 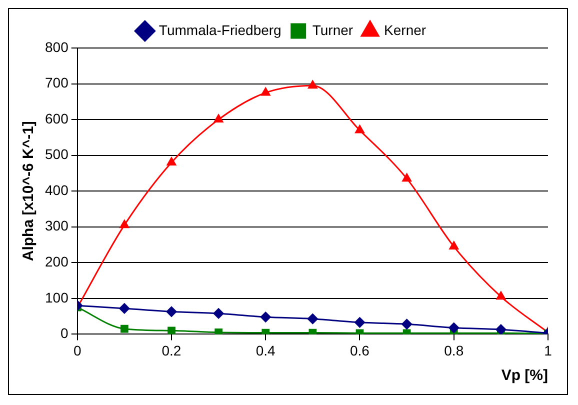 What do you see at coordinates (266, 350) in the screenshot?
I see `x-tick-label: 0.4` at bounding box center [266, 350].